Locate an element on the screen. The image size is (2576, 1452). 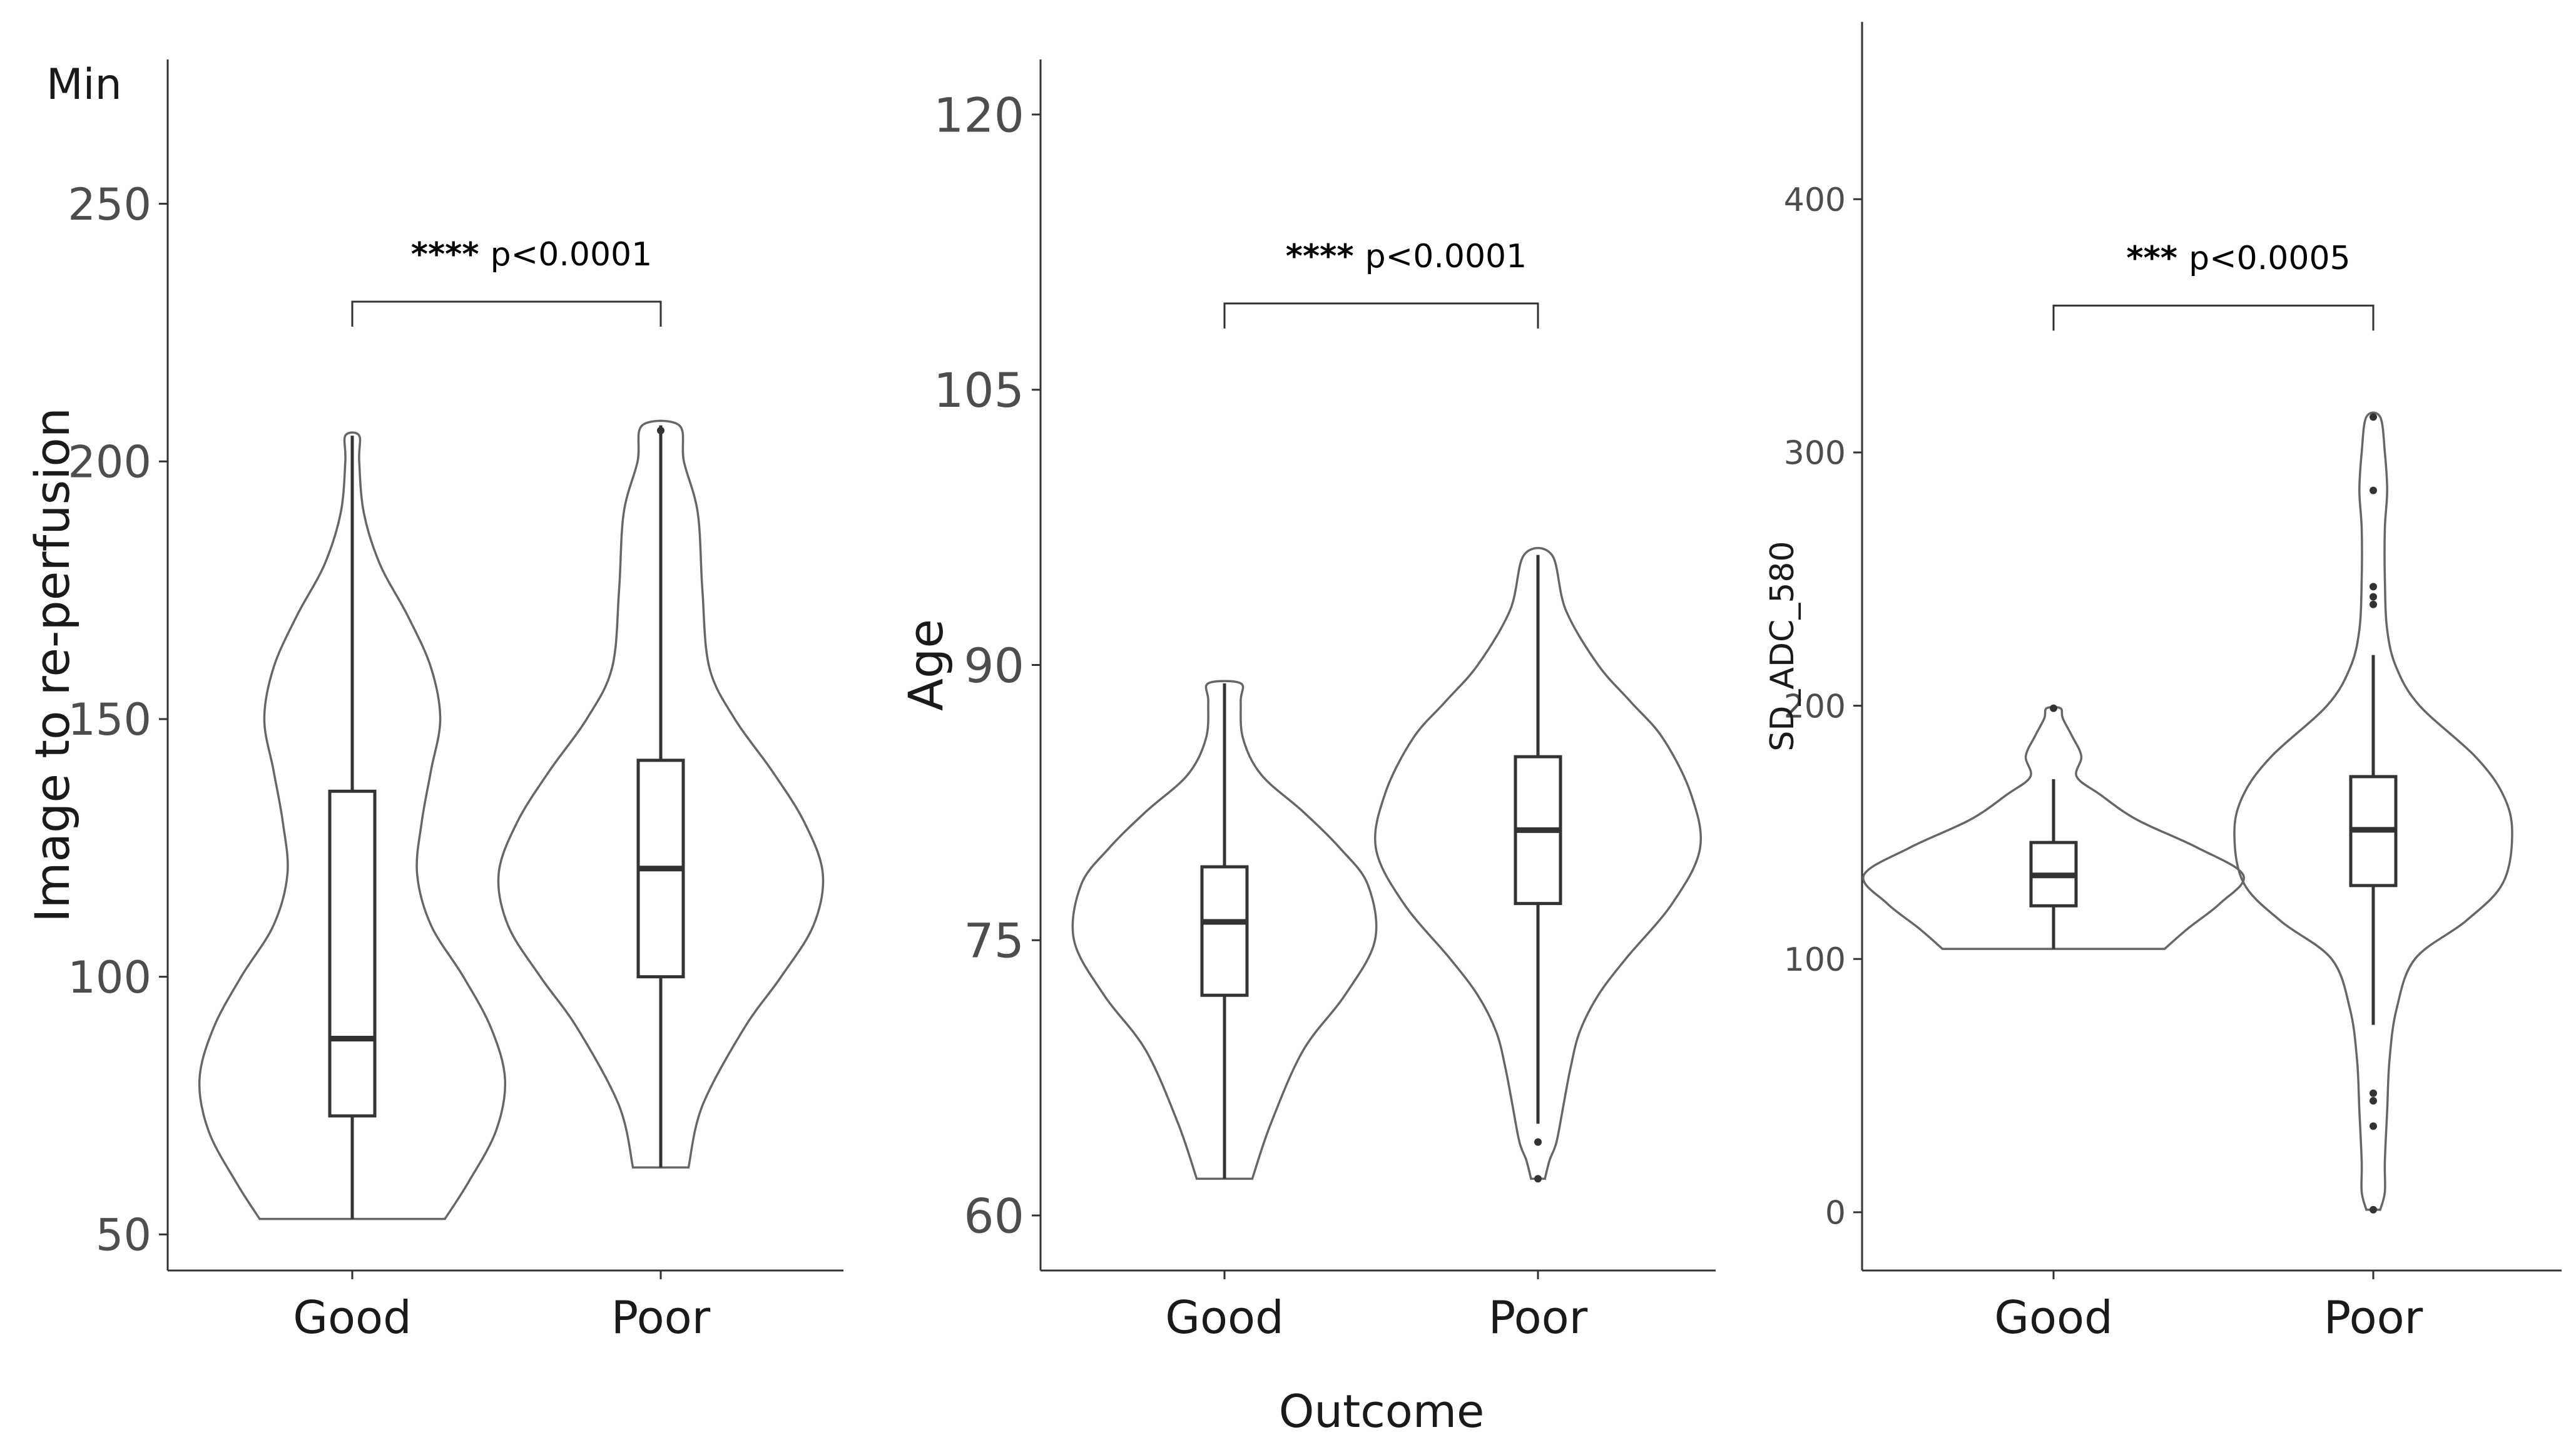
y-tick-label: 105 is located at coordinates (979, 390).